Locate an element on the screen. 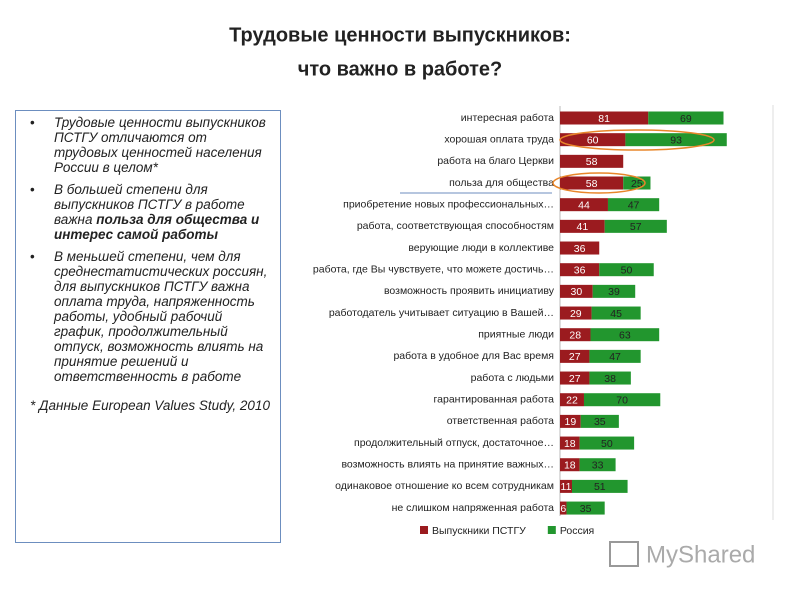  category-label: приятные люди is located at coordinates (516, 334).